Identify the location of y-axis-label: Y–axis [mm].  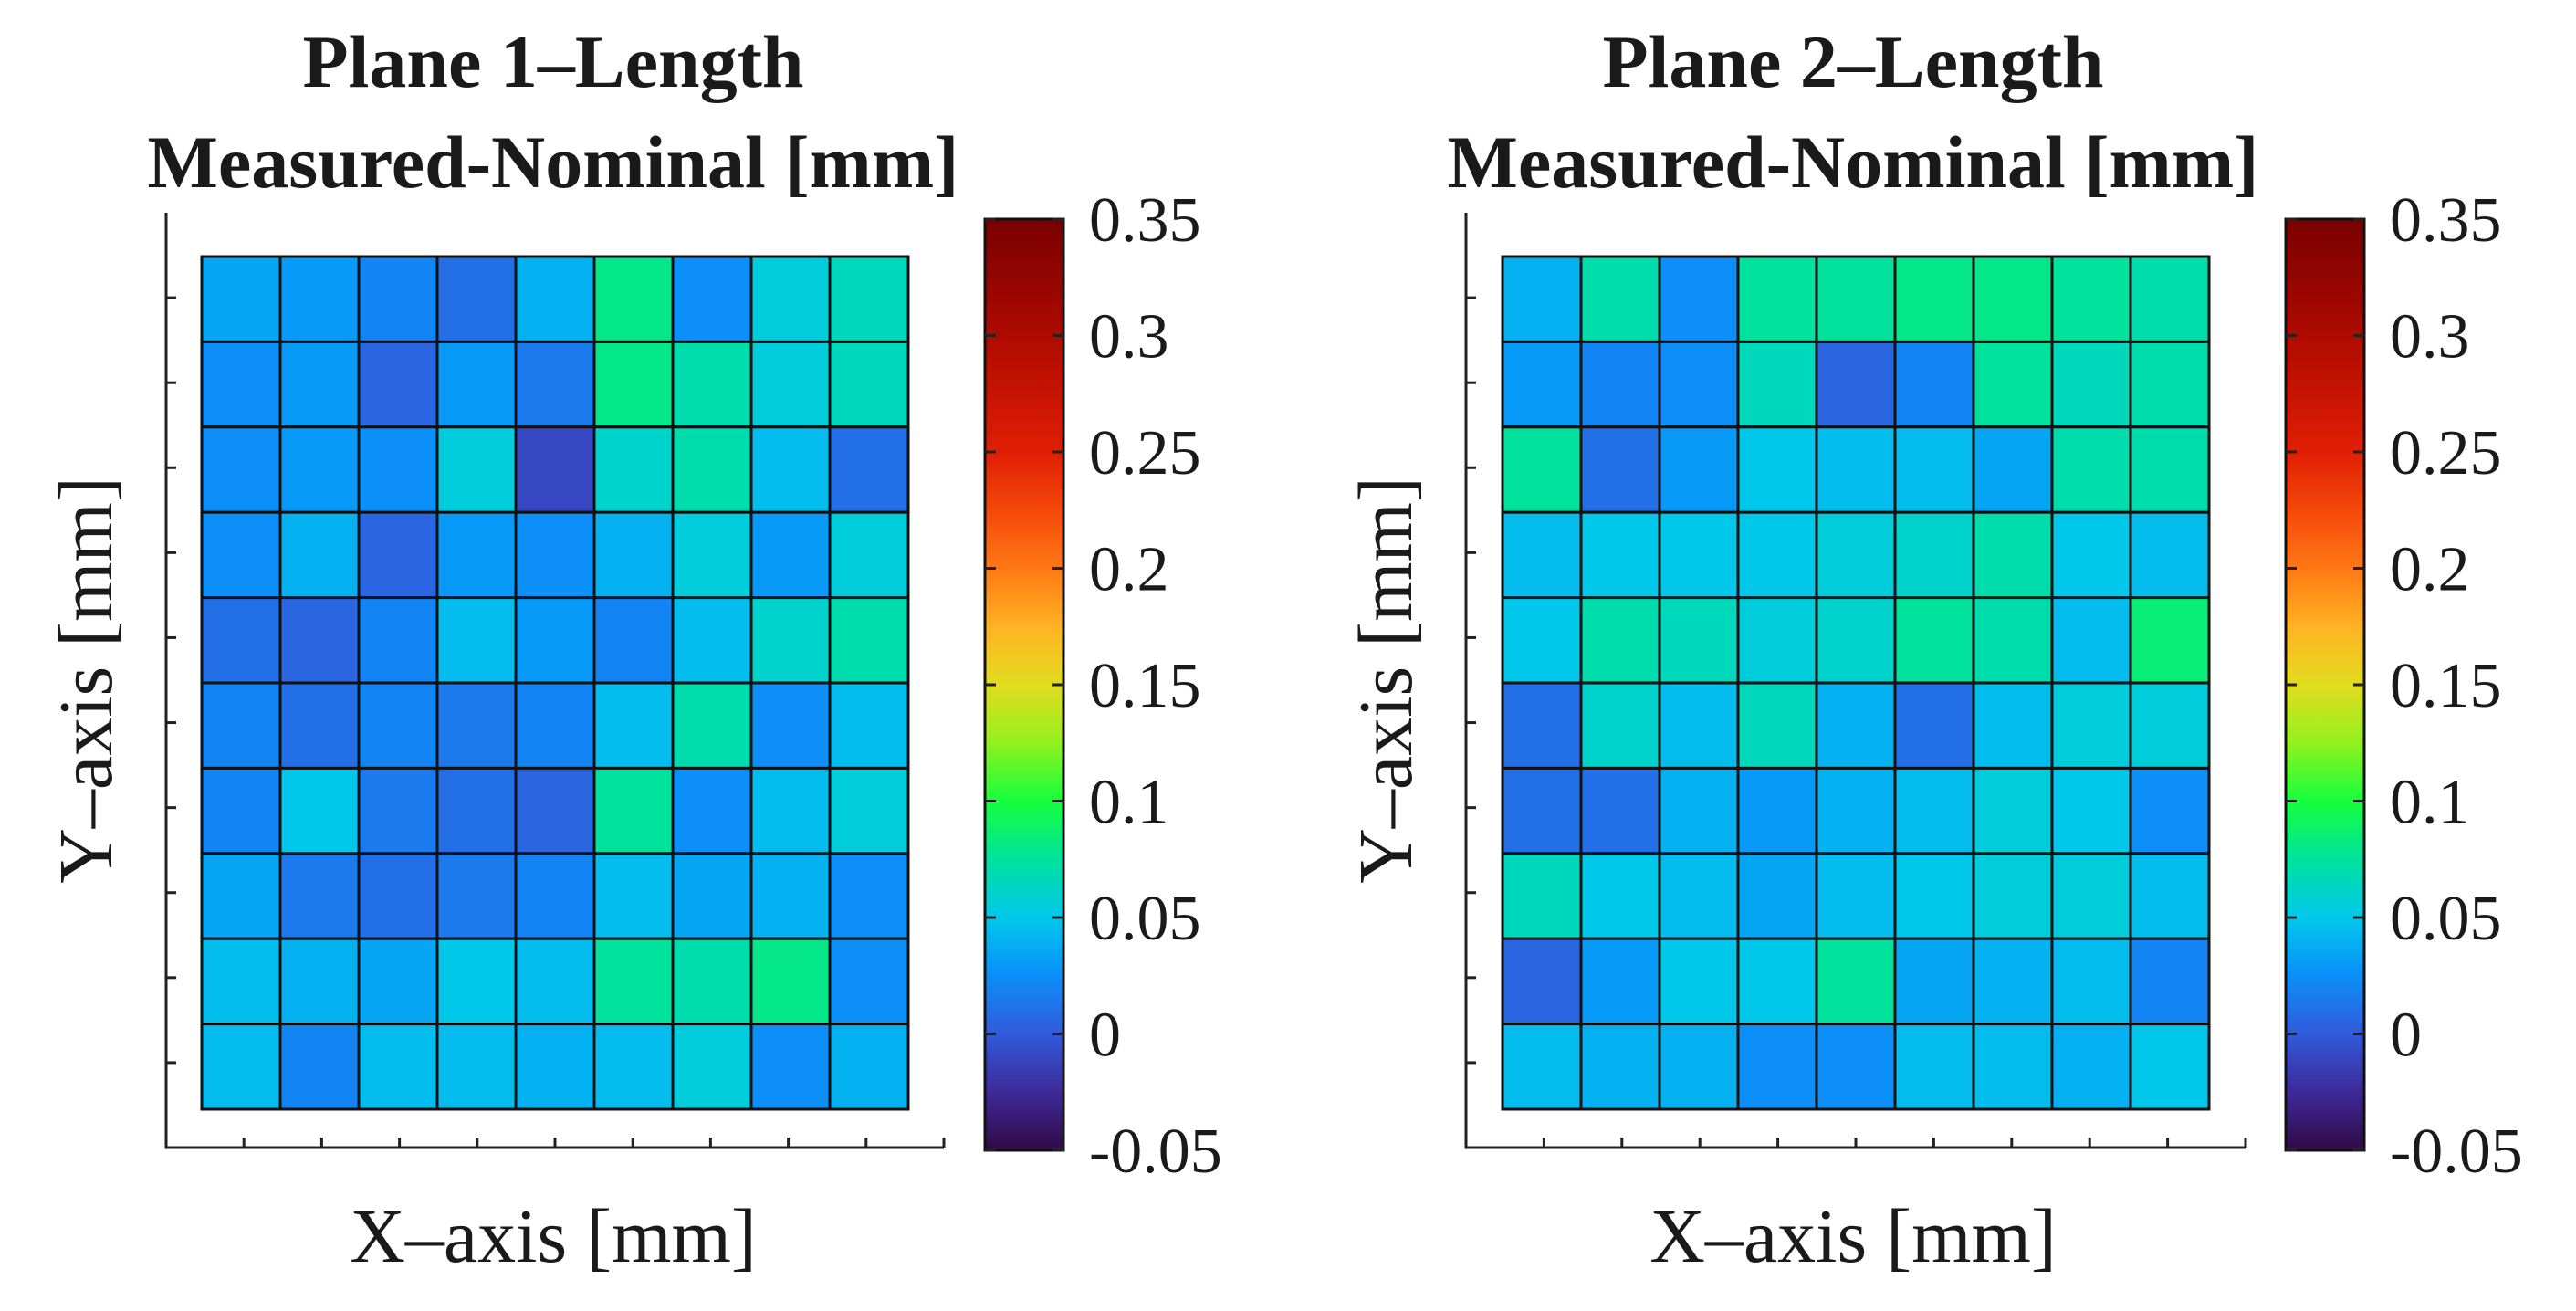
(86, 680).